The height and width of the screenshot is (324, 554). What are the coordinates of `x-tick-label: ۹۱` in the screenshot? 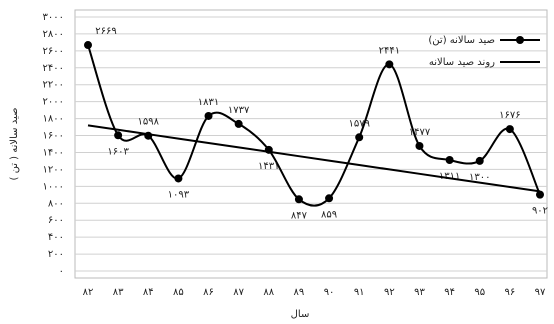 It's located at (359, 292).